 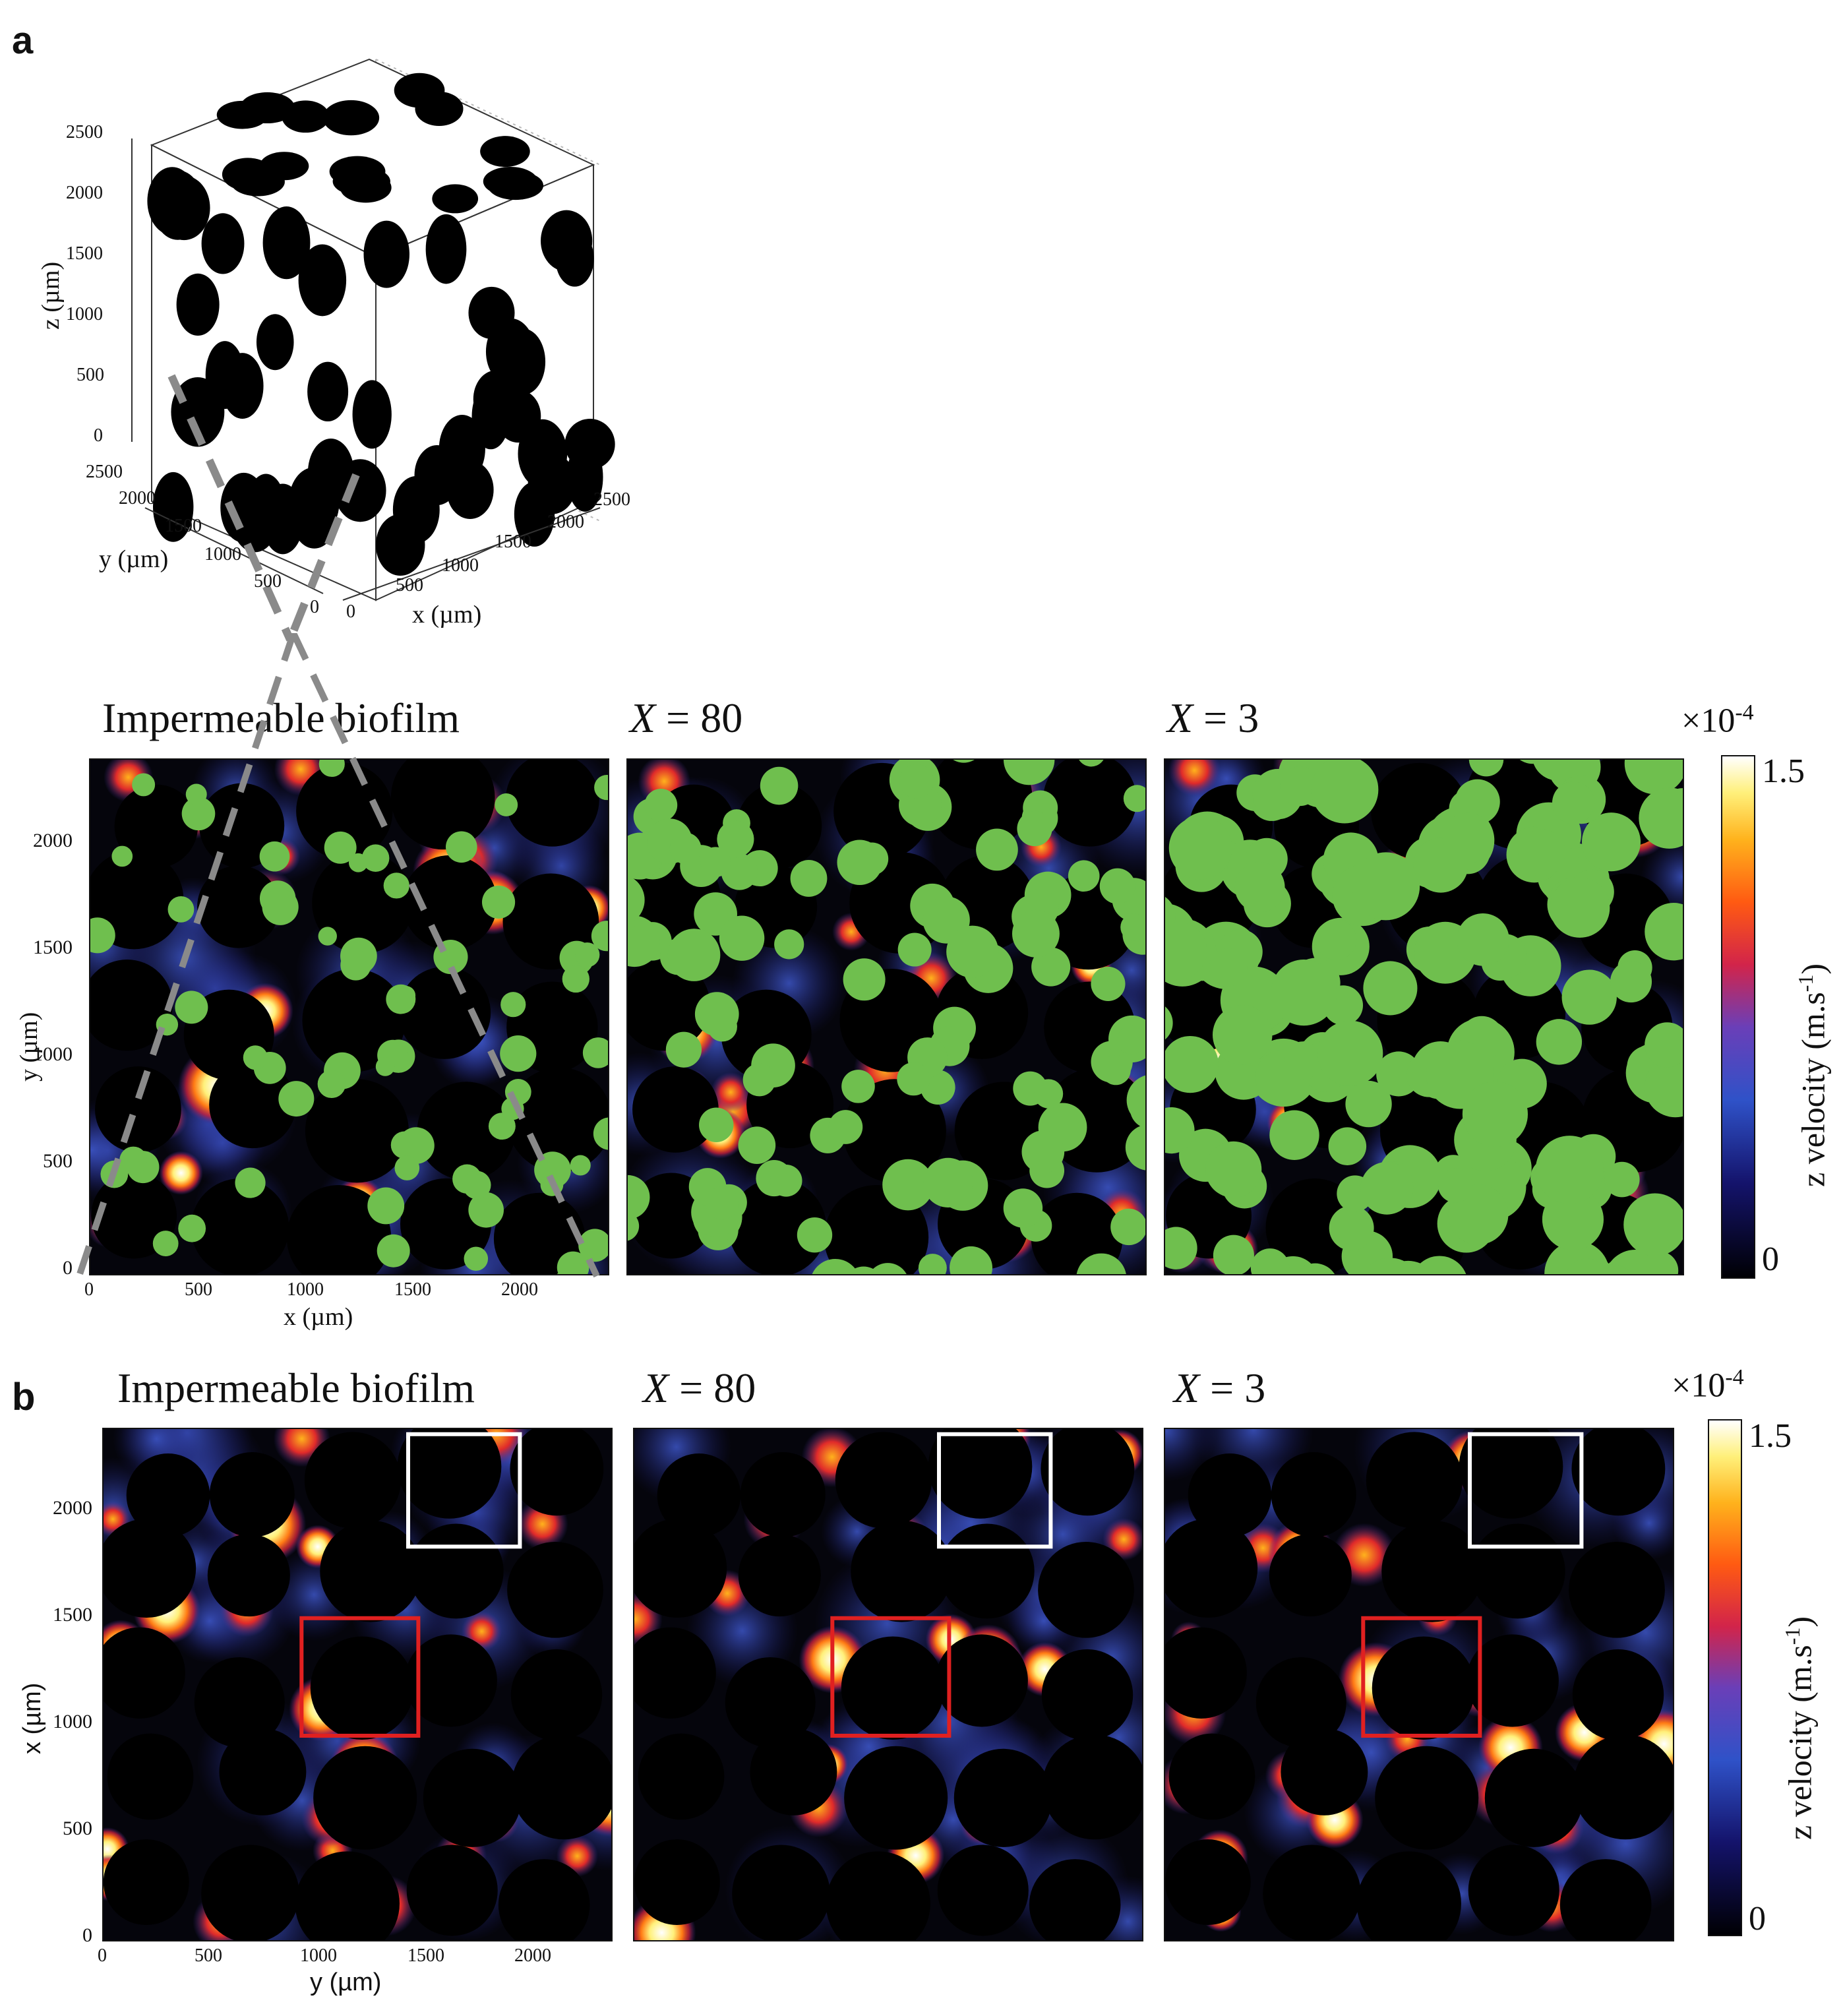 I want to click on b-x-tick: 2000, so click(x=532, y=1956).